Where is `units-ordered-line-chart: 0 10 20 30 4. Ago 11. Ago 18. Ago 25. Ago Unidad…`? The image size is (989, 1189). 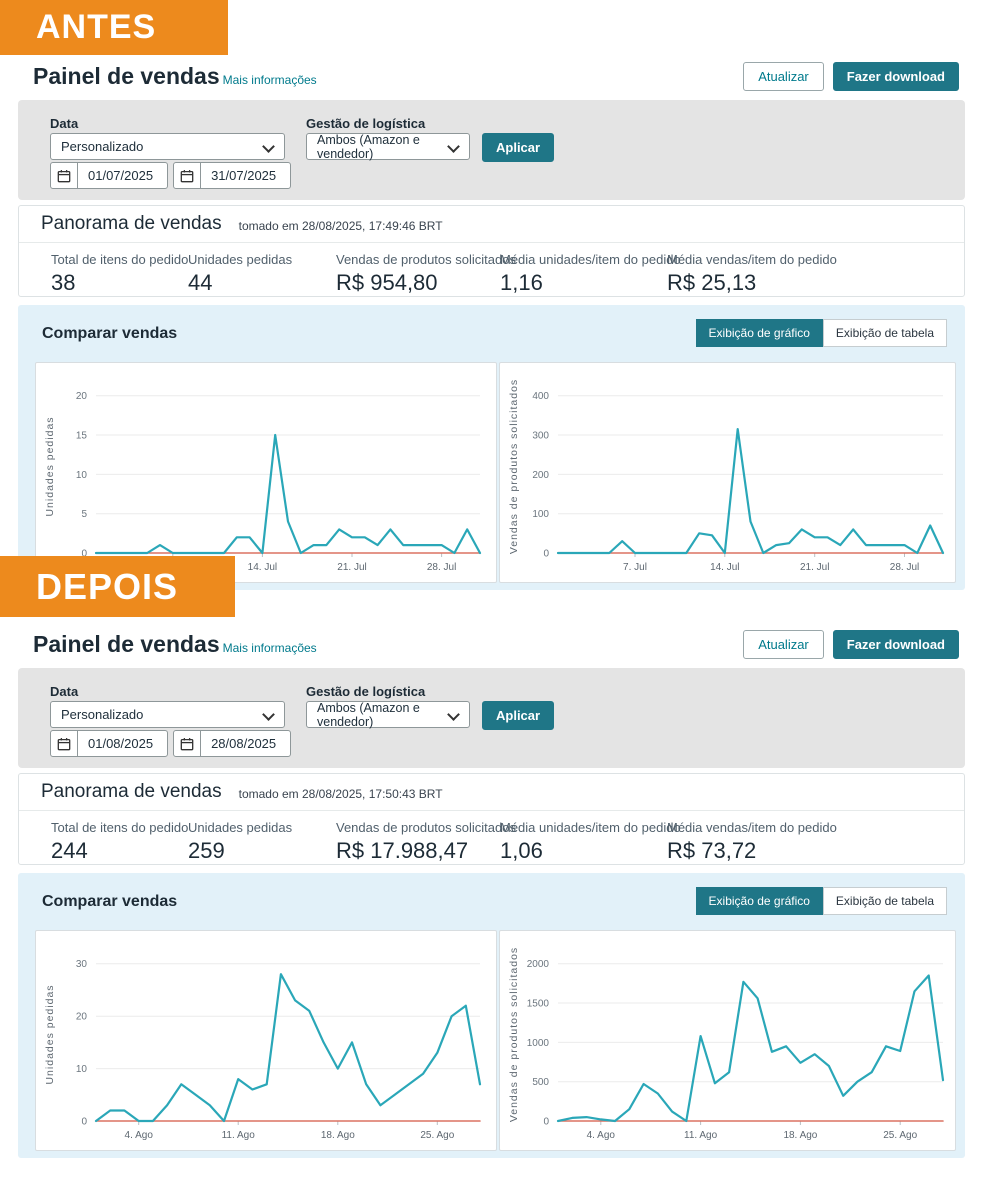 units-ordered-line-chart: 0 10 20 30 4. Ago 11. Ago 18. Ago 25. Ago Unidad… is located at coordinates (263, 1050).